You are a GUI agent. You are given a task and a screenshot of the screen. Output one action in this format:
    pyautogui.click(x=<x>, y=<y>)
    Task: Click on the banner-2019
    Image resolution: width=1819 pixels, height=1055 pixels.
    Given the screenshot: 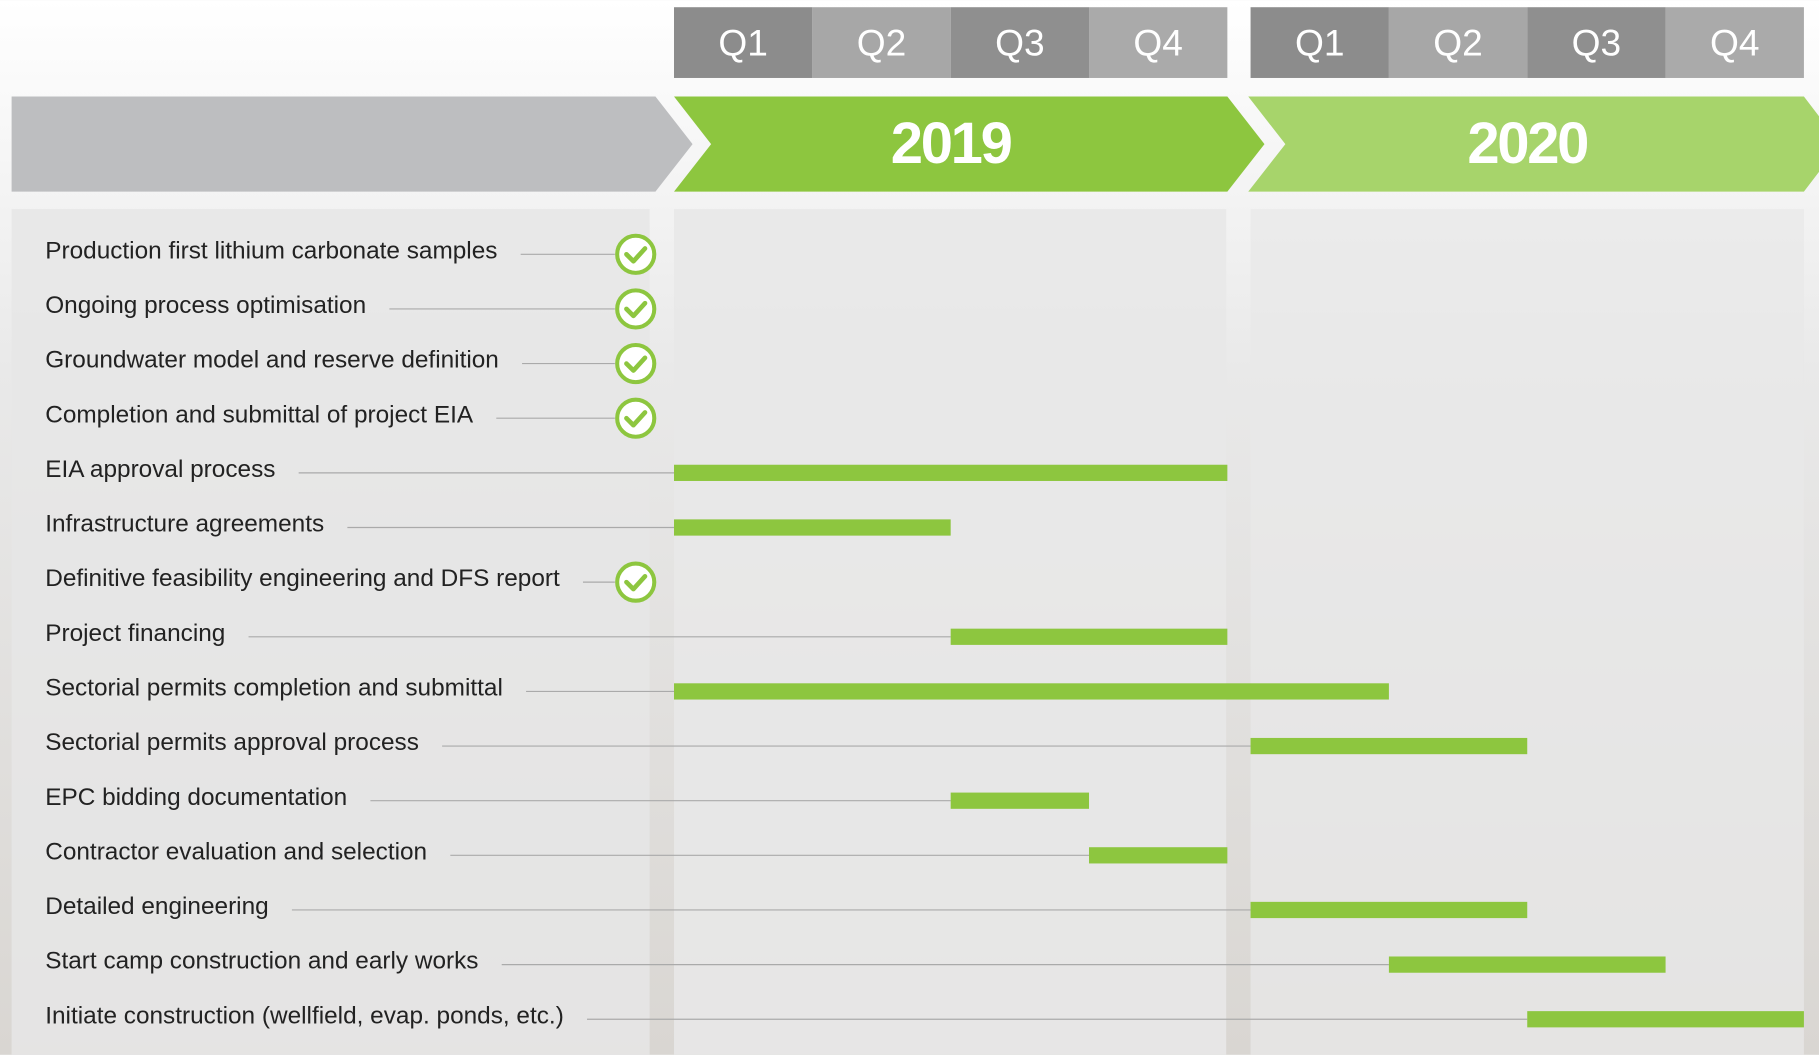 What is the action you would take?
    pyautogui.click(x=969, y=144)
    